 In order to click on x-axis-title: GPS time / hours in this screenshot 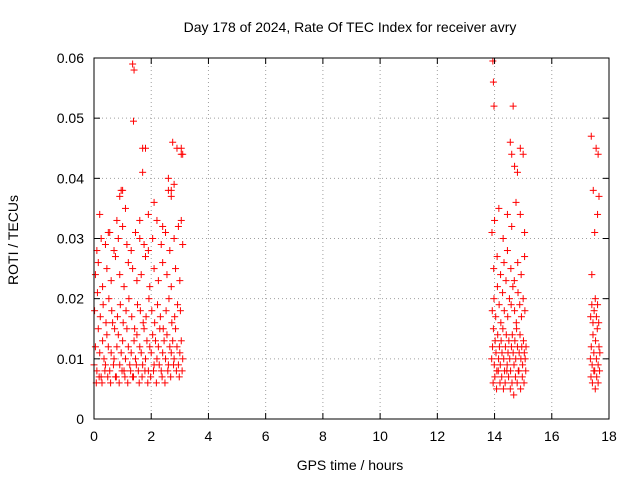, I will do `click(350, 465)`.